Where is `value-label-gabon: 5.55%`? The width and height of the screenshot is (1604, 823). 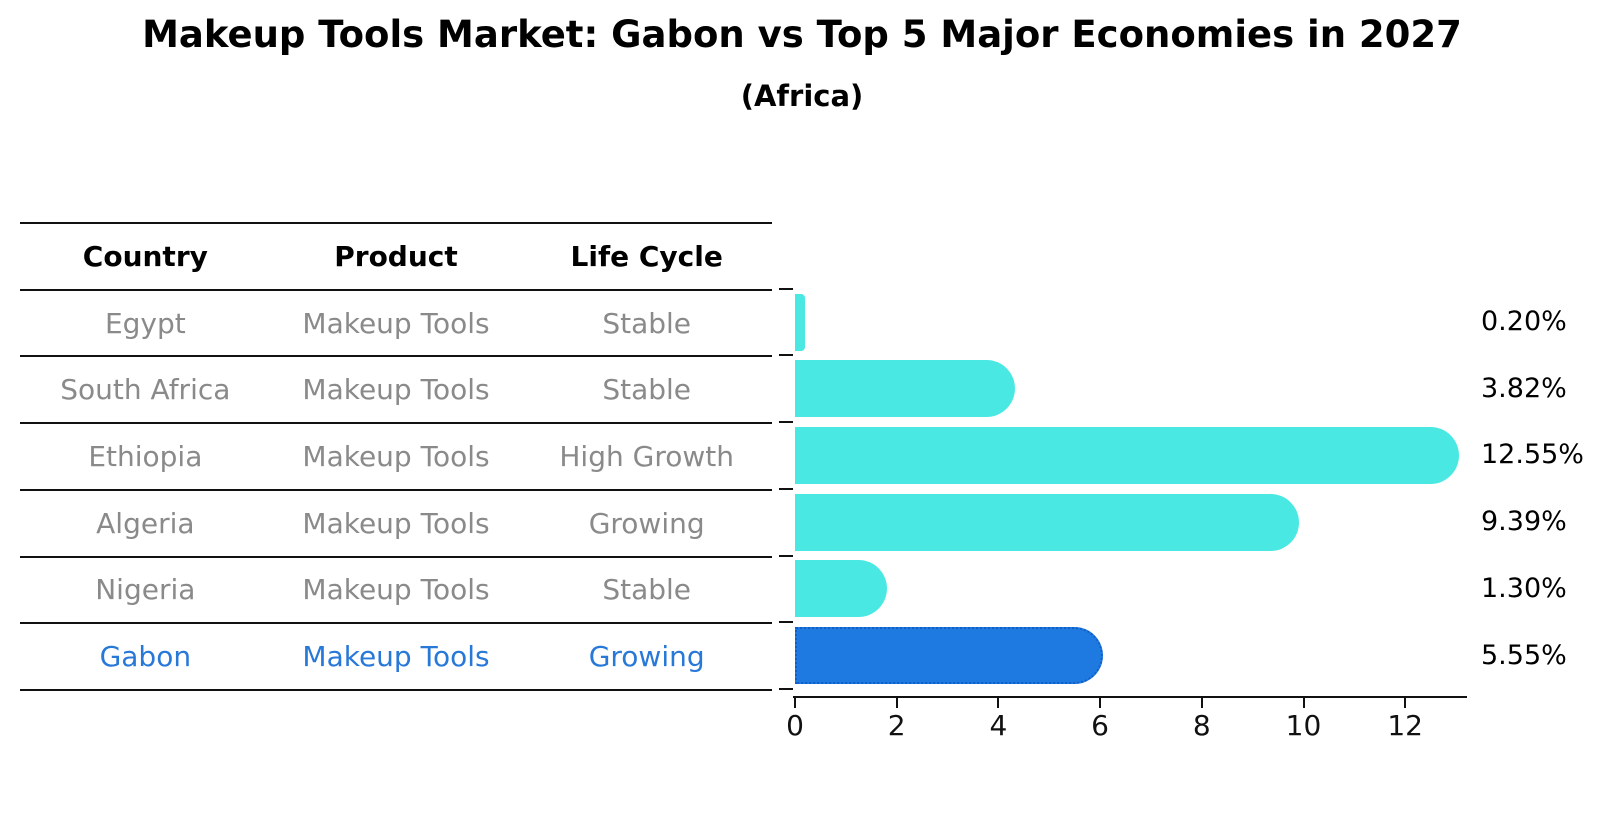 value-label-gabon: 5.55% is located at coordinates (1524, 655).